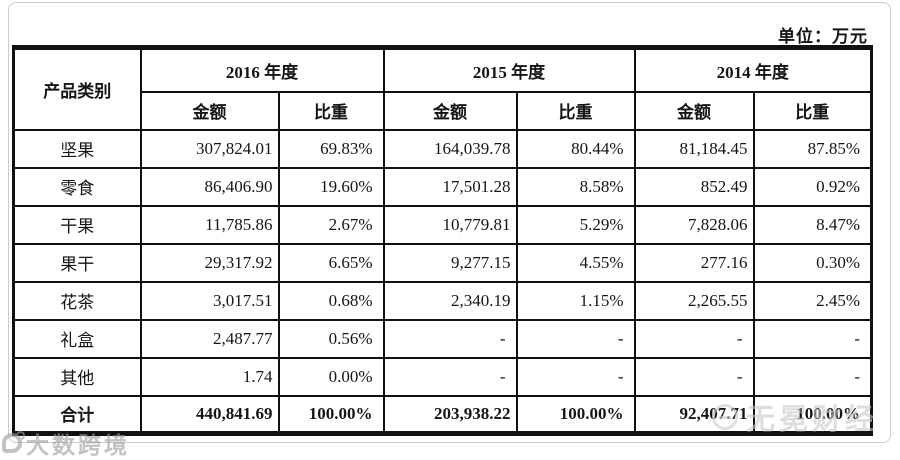  Describe the element at coordinates (77, 186) in the screenshot. I see `row-category: 零食` at that location.